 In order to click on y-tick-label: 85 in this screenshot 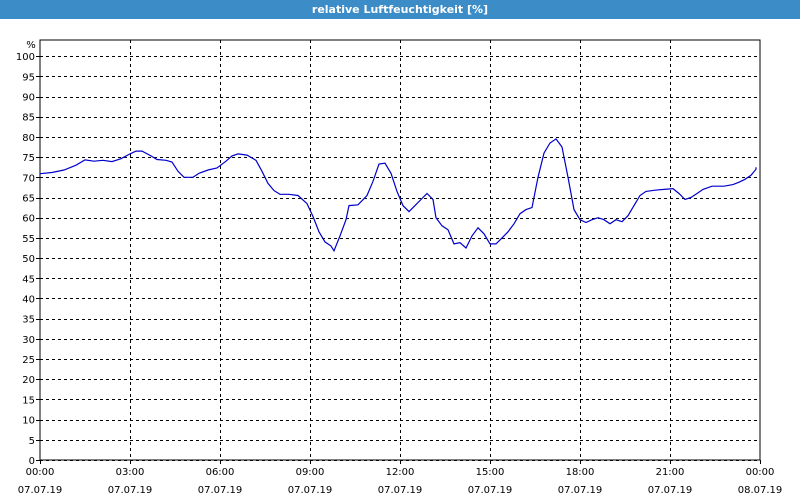, I will do `click(28, 118)`.